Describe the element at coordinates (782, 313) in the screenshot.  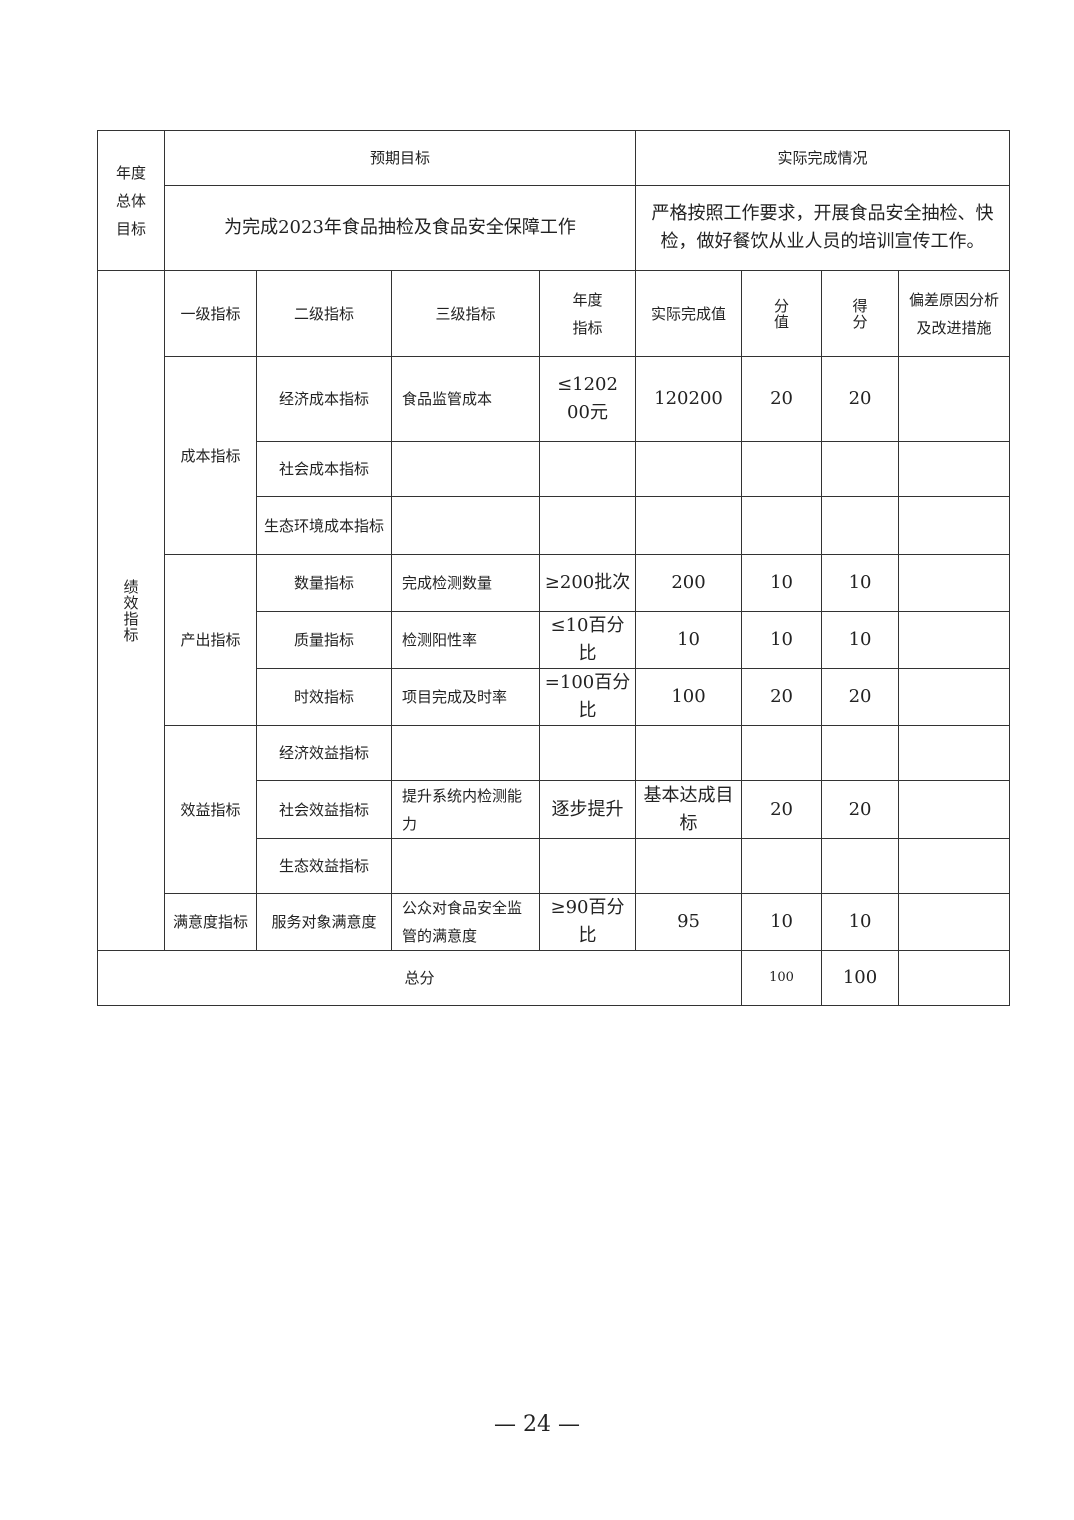
I see `col-header: 分值` at that location.